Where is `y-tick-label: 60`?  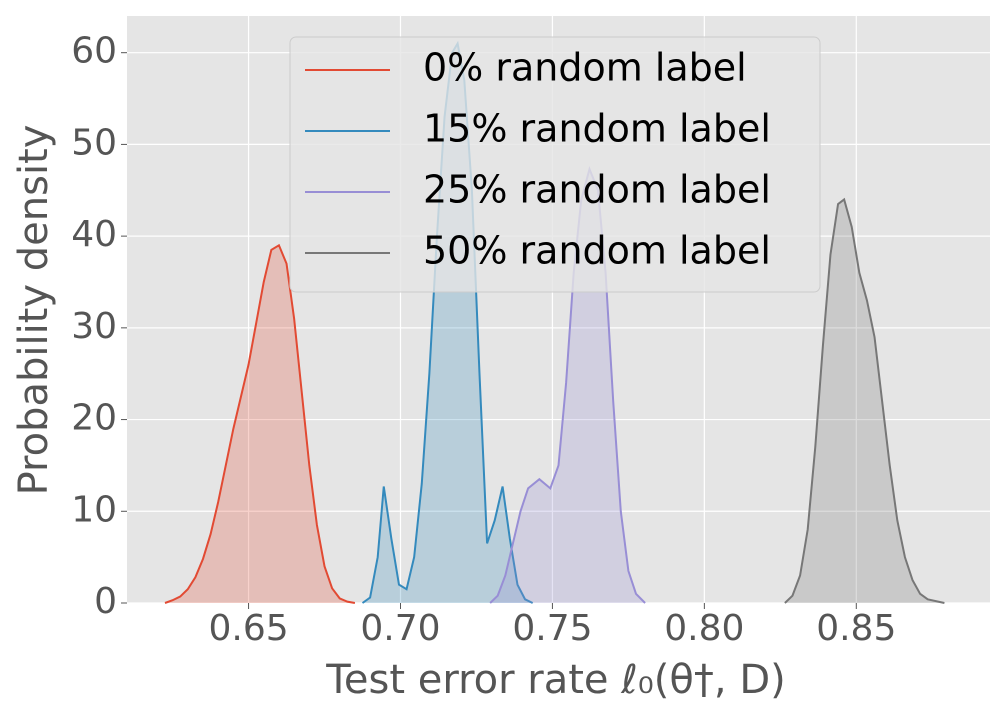
y-tick-label: 60 is located at coordinates (94, 51).